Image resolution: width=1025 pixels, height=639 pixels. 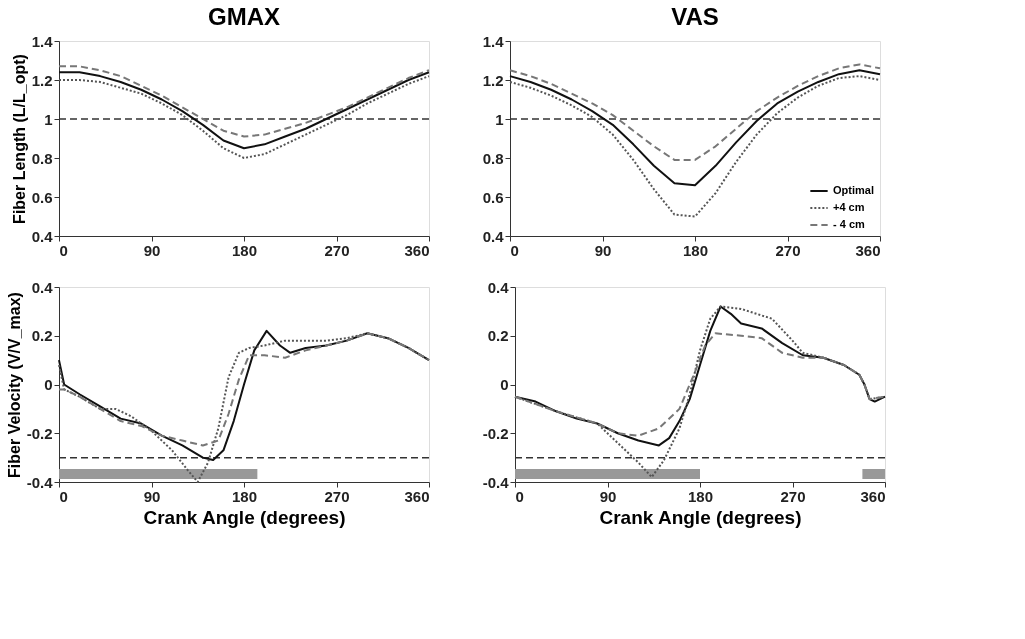 I want to click on y-axis-title: Fiber Length (L/L_opt), so click(x=19, y=139).